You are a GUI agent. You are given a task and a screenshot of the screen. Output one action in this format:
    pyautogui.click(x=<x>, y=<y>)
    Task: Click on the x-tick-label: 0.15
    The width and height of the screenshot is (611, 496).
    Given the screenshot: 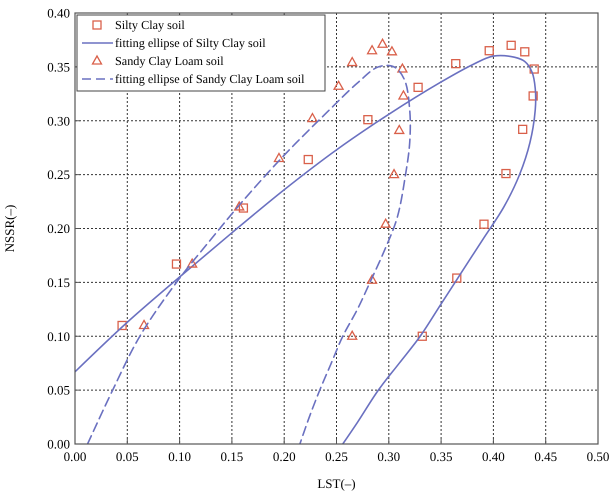 What is the action you would take?
    pyautogui.click(x=232, y=456)
    